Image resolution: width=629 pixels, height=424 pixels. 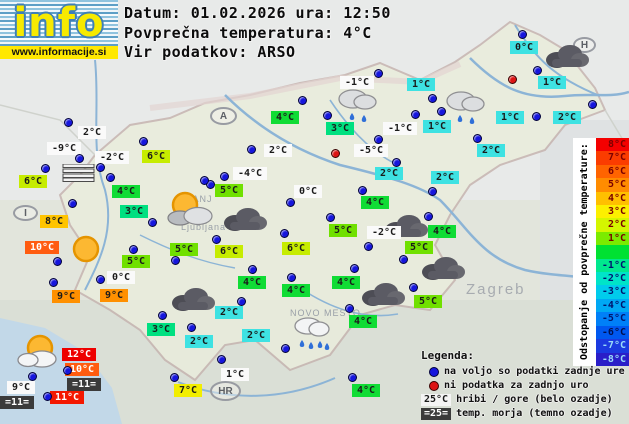 What do you see at coordinates (79, 354) in the screenshot?
I see `temp-badge: 12°C` at bounding box center [79, 354].